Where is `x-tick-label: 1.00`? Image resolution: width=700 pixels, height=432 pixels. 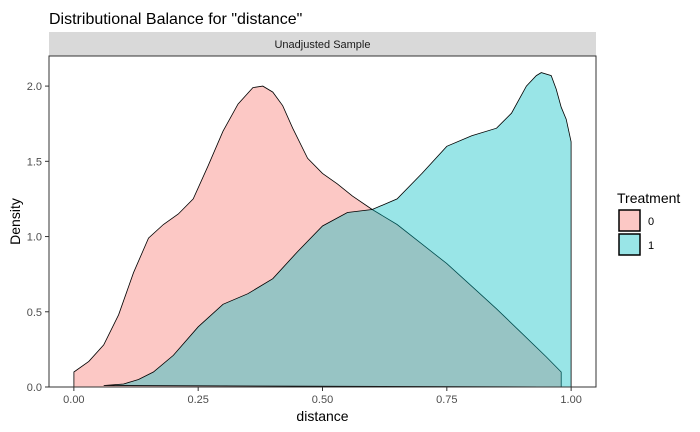 x-tick-label: 1.00 is located at coordinates (570, 400).